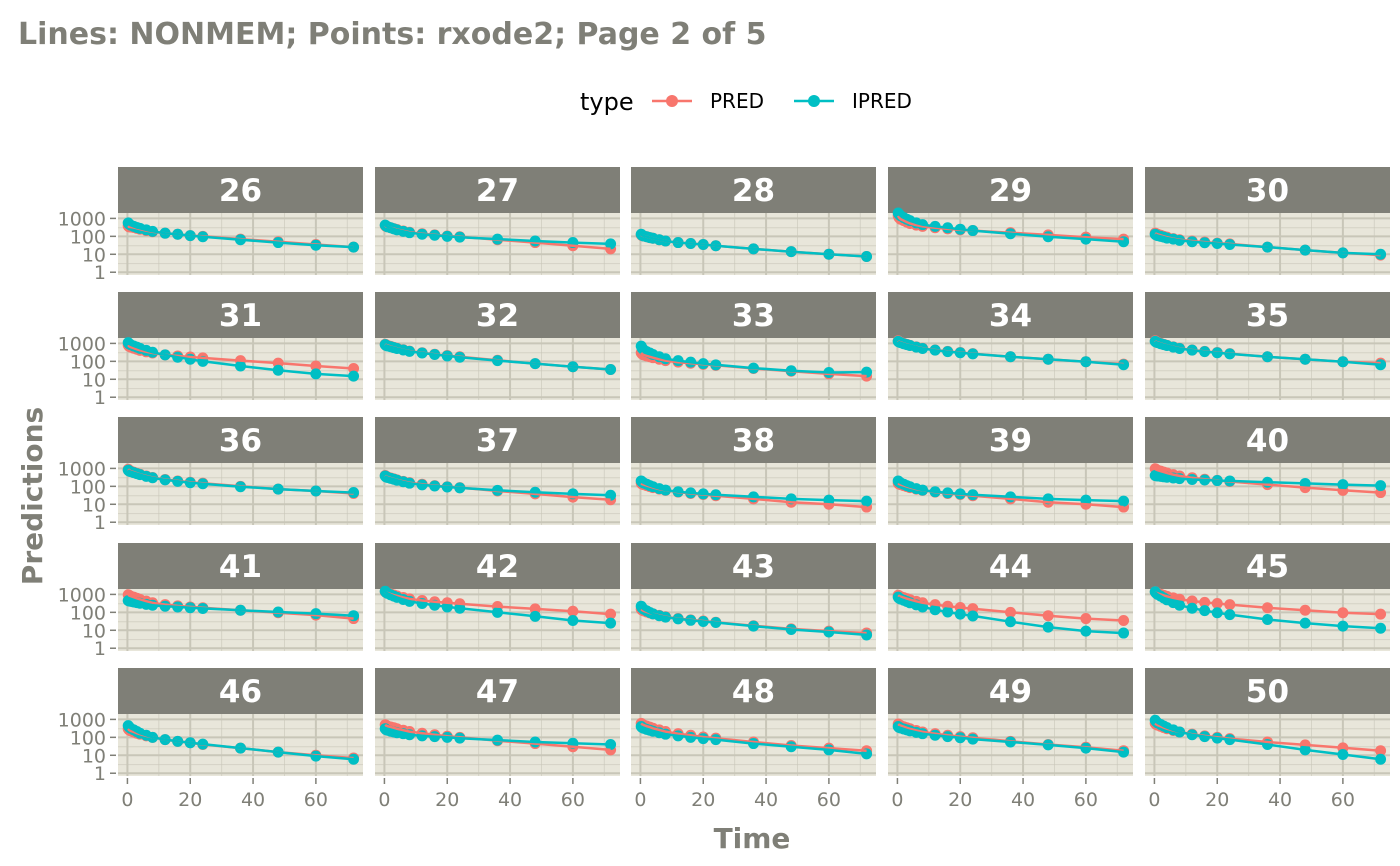 The image size is (1400, 866). I want to click on strip-label: 28, so click(753, 191).